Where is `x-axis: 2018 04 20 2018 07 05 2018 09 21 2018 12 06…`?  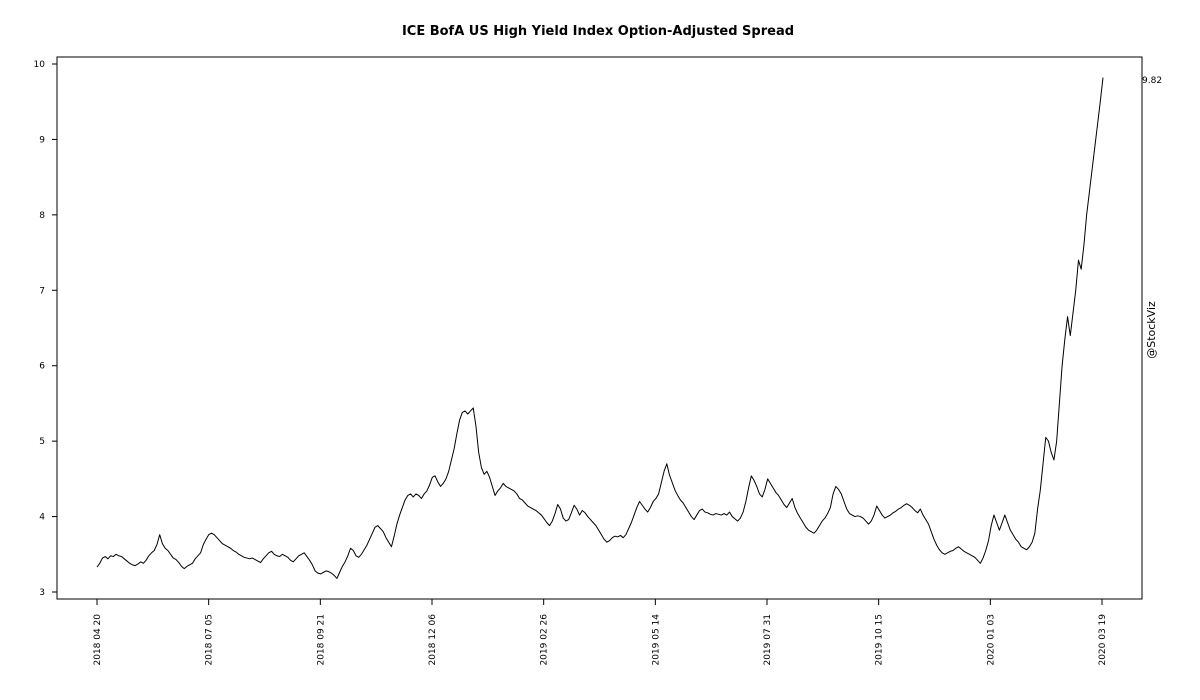
x-axis: 2018 04 20 2018 07 05 2018 09 21 2018 12 06… is located at coordinates (600, 632).